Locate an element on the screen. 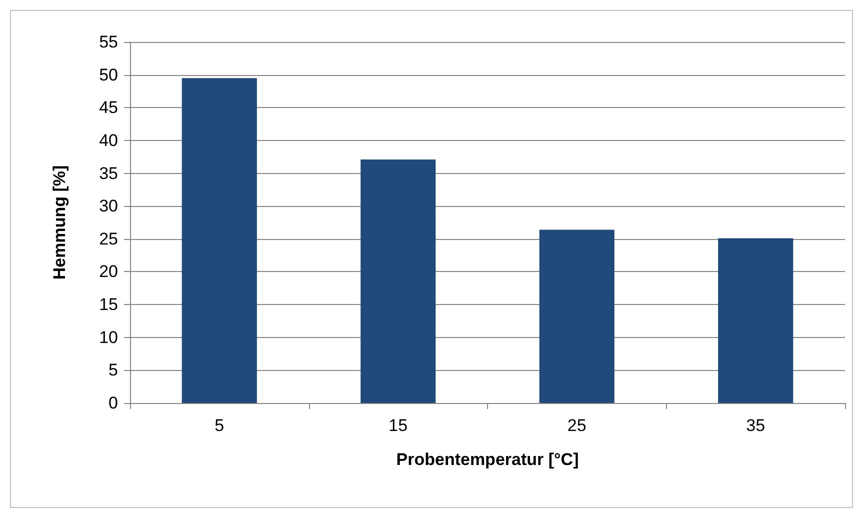 This screenshot has width=865, height=520. y-tick-label: 50 is located at coordinates (108, 74).